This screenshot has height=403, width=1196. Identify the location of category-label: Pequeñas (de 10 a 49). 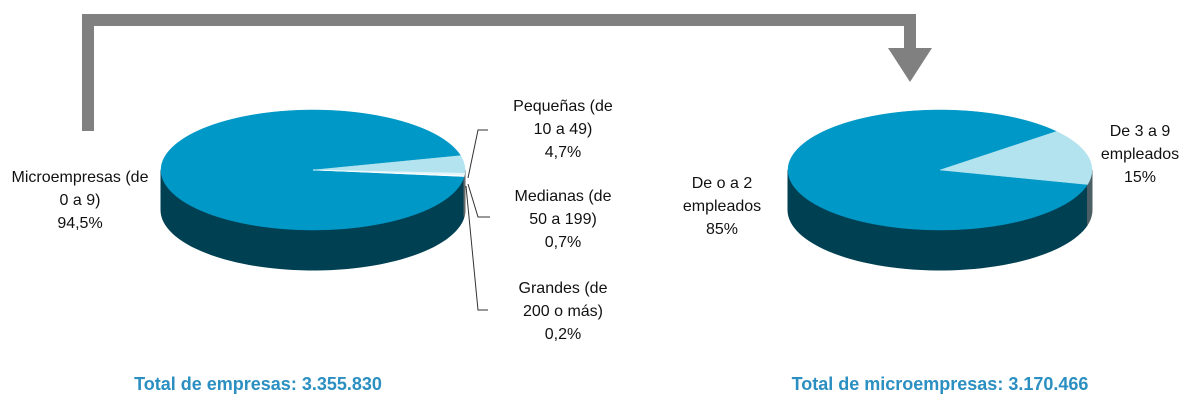
(563, 118).